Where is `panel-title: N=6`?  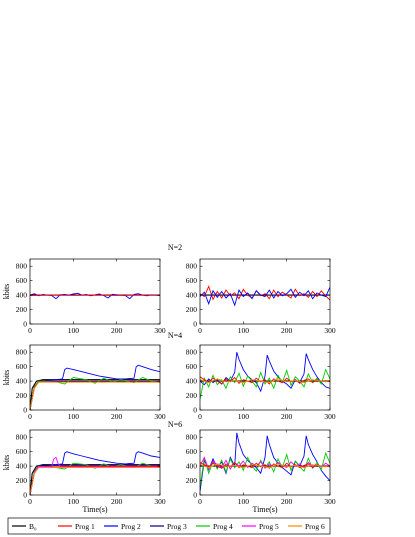
panel-title: N=6 is located at coordinates (175, 424).